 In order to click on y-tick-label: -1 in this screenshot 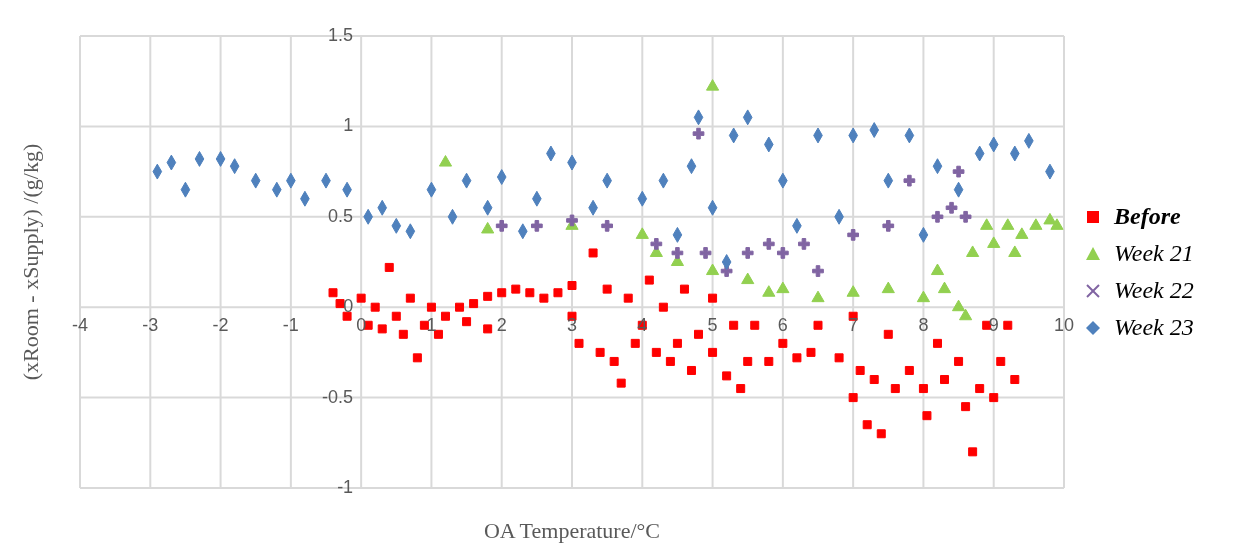, I will do `click(345, 487)`.